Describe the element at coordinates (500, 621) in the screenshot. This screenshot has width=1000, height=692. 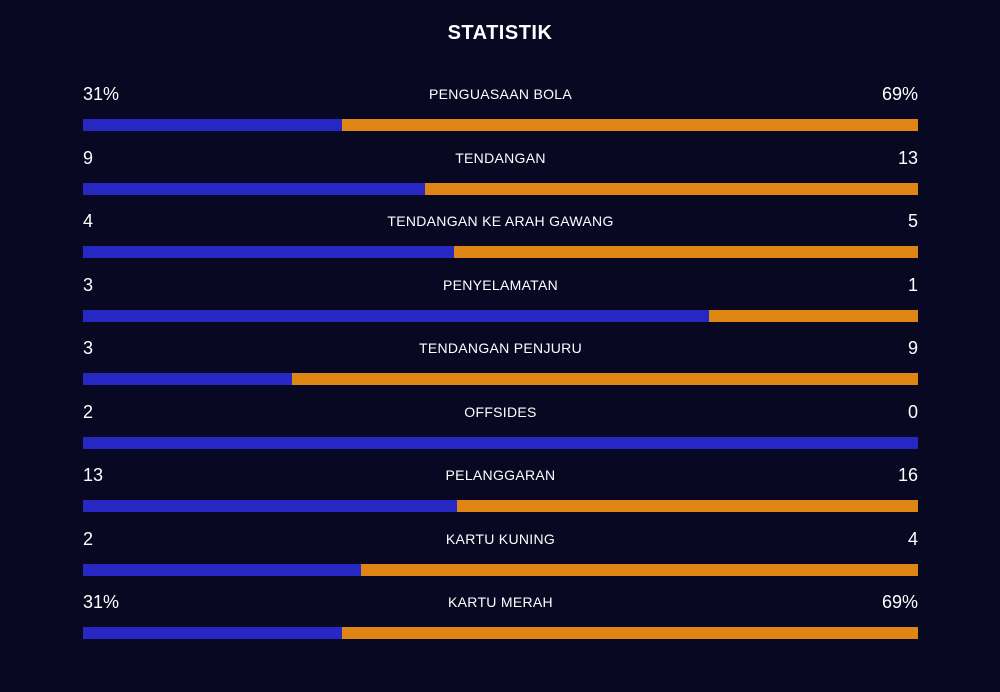
I see `stat-row-kartu-merah: 31% KARTU MERAH 69%` at that location.